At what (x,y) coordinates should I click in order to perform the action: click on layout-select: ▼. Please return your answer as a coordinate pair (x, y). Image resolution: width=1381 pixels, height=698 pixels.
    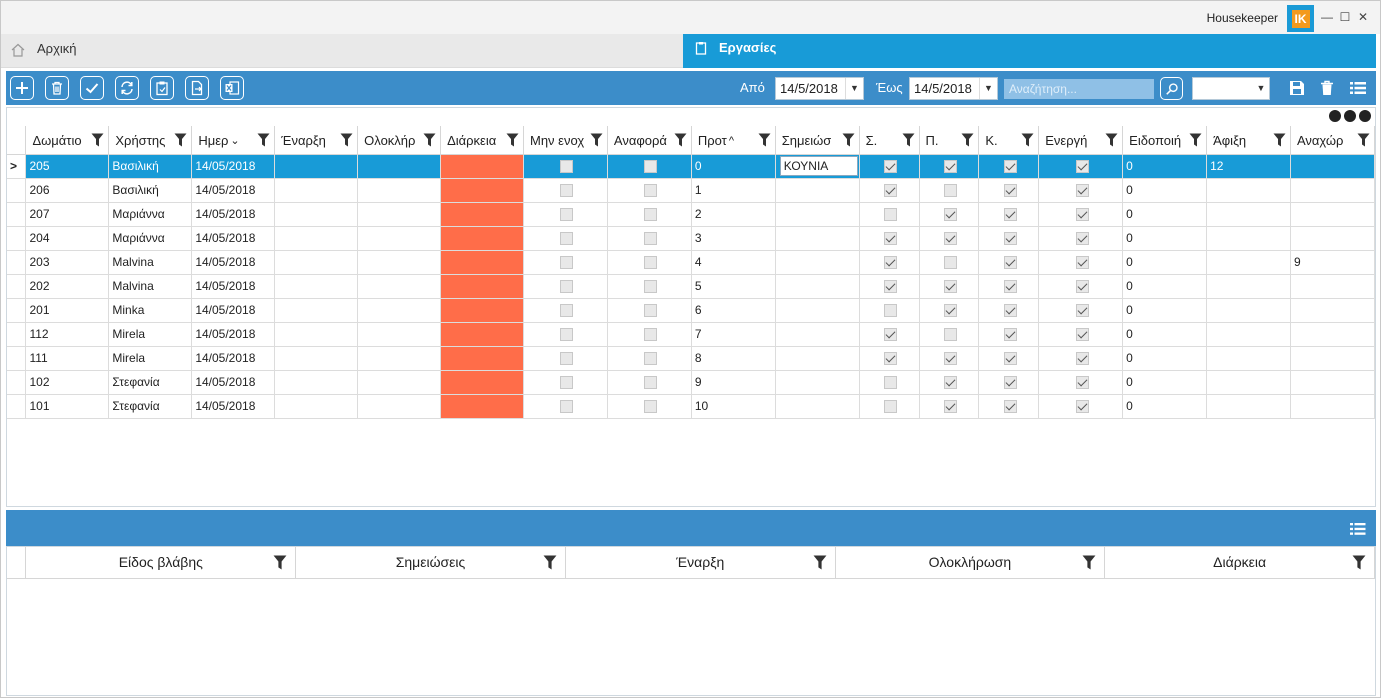
    Looking at the image, I should click on (1231, 88).